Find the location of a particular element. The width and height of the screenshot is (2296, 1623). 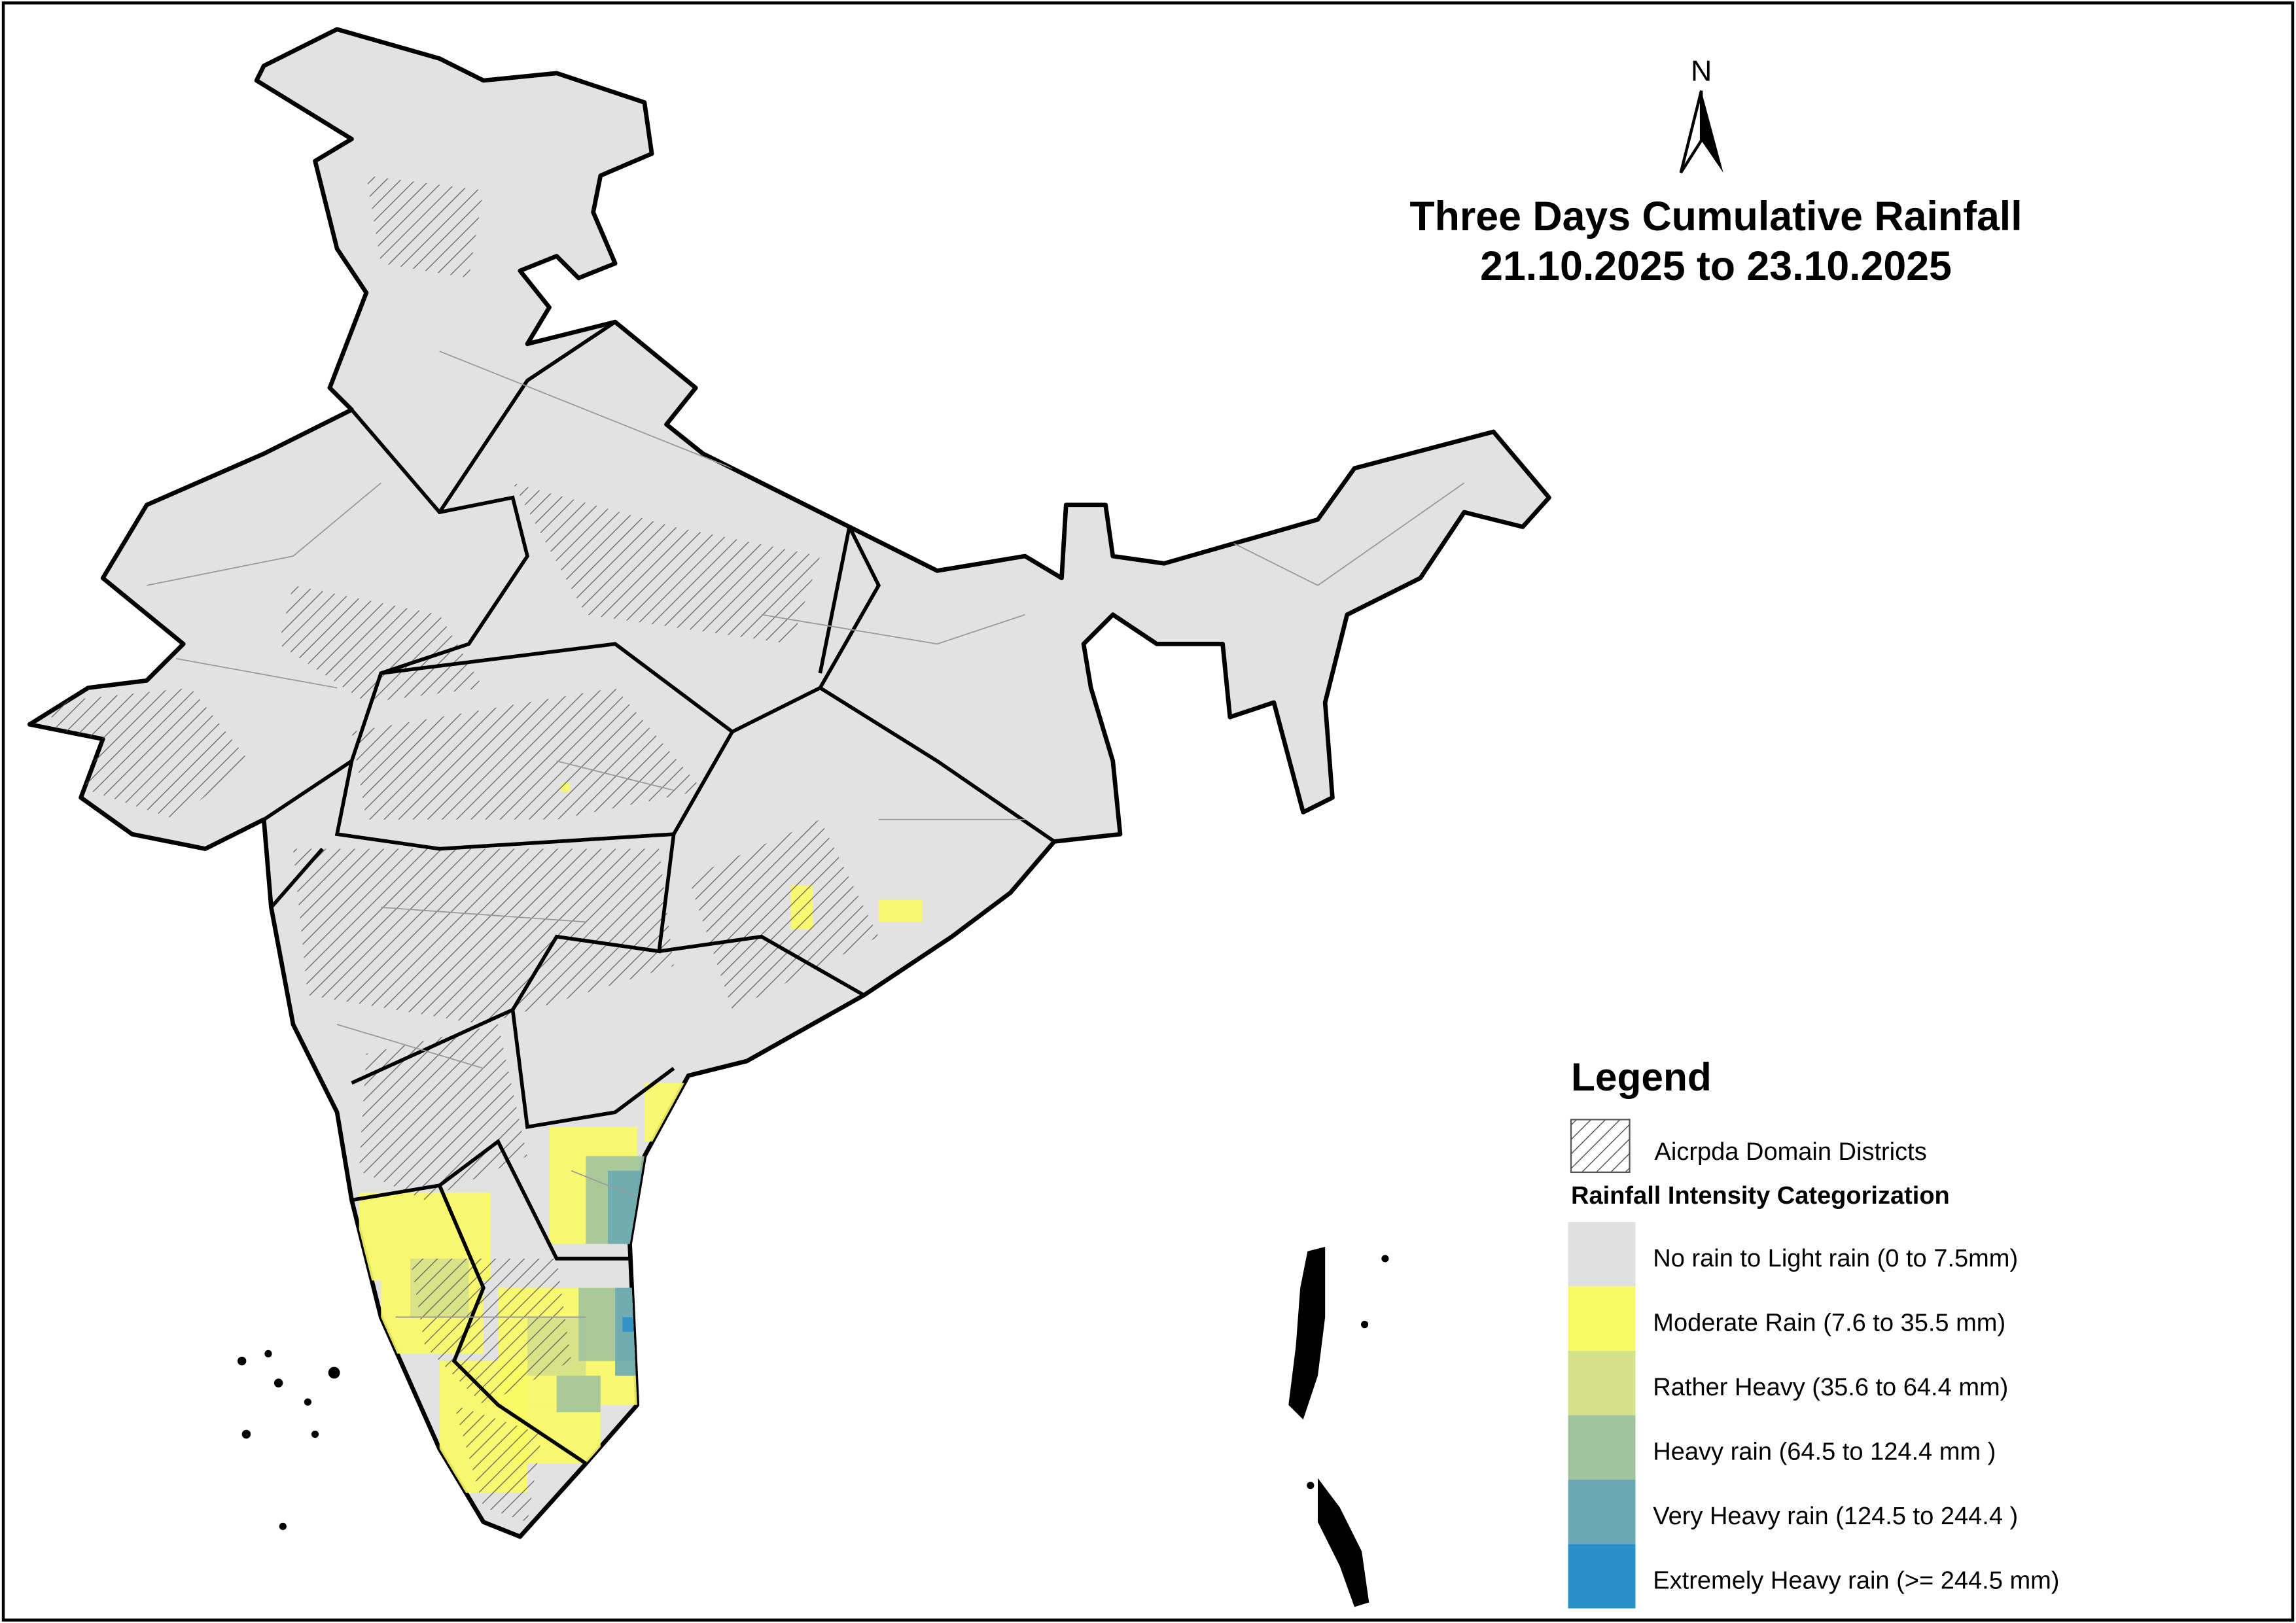

legend-label: No rain to Light rain (0 to 7.5mm) is located at coordinates (1835, 1259).